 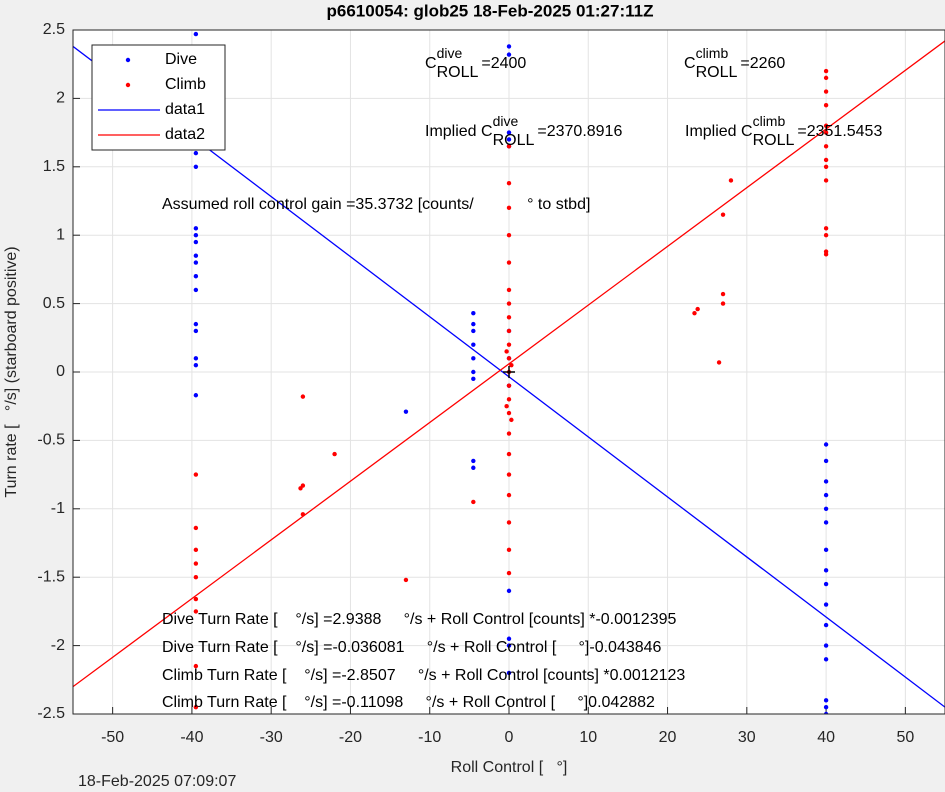 What do you see at coordinates (509, 372) in the screenshot?
I see `origin-cross` at bounding box center [509, 372].